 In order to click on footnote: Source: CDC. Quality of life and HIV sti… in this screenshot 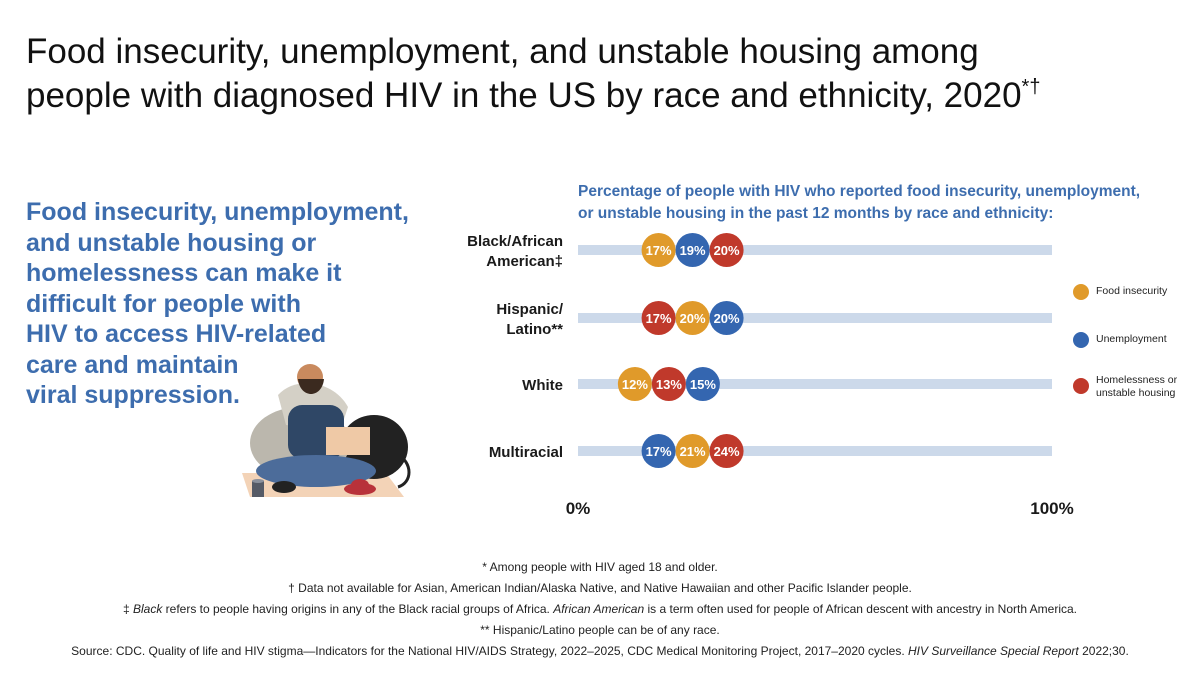, I will do `click(600, 651)`.